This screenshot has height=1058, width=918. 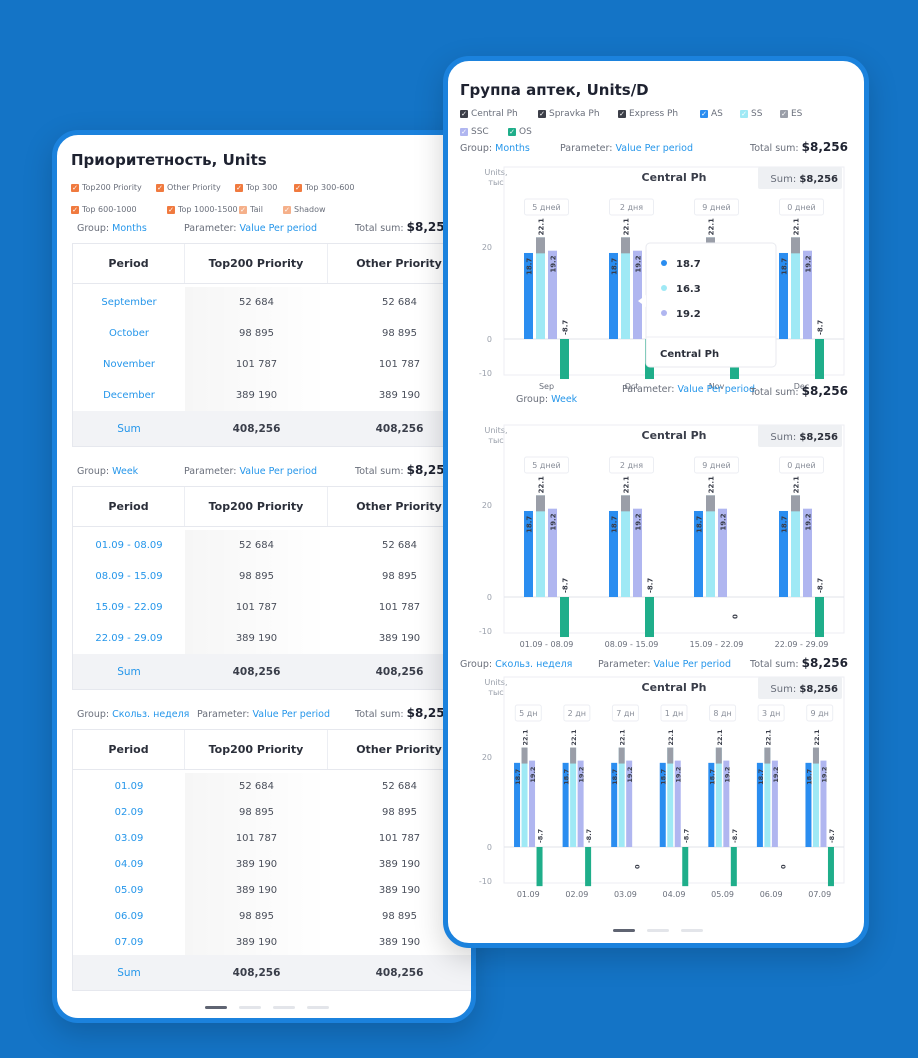 What do you see at coordinates (272, 812) in the screenshot?
I see `table-row: 02.09 98 895 98 895` at bounding box center [272, 812].